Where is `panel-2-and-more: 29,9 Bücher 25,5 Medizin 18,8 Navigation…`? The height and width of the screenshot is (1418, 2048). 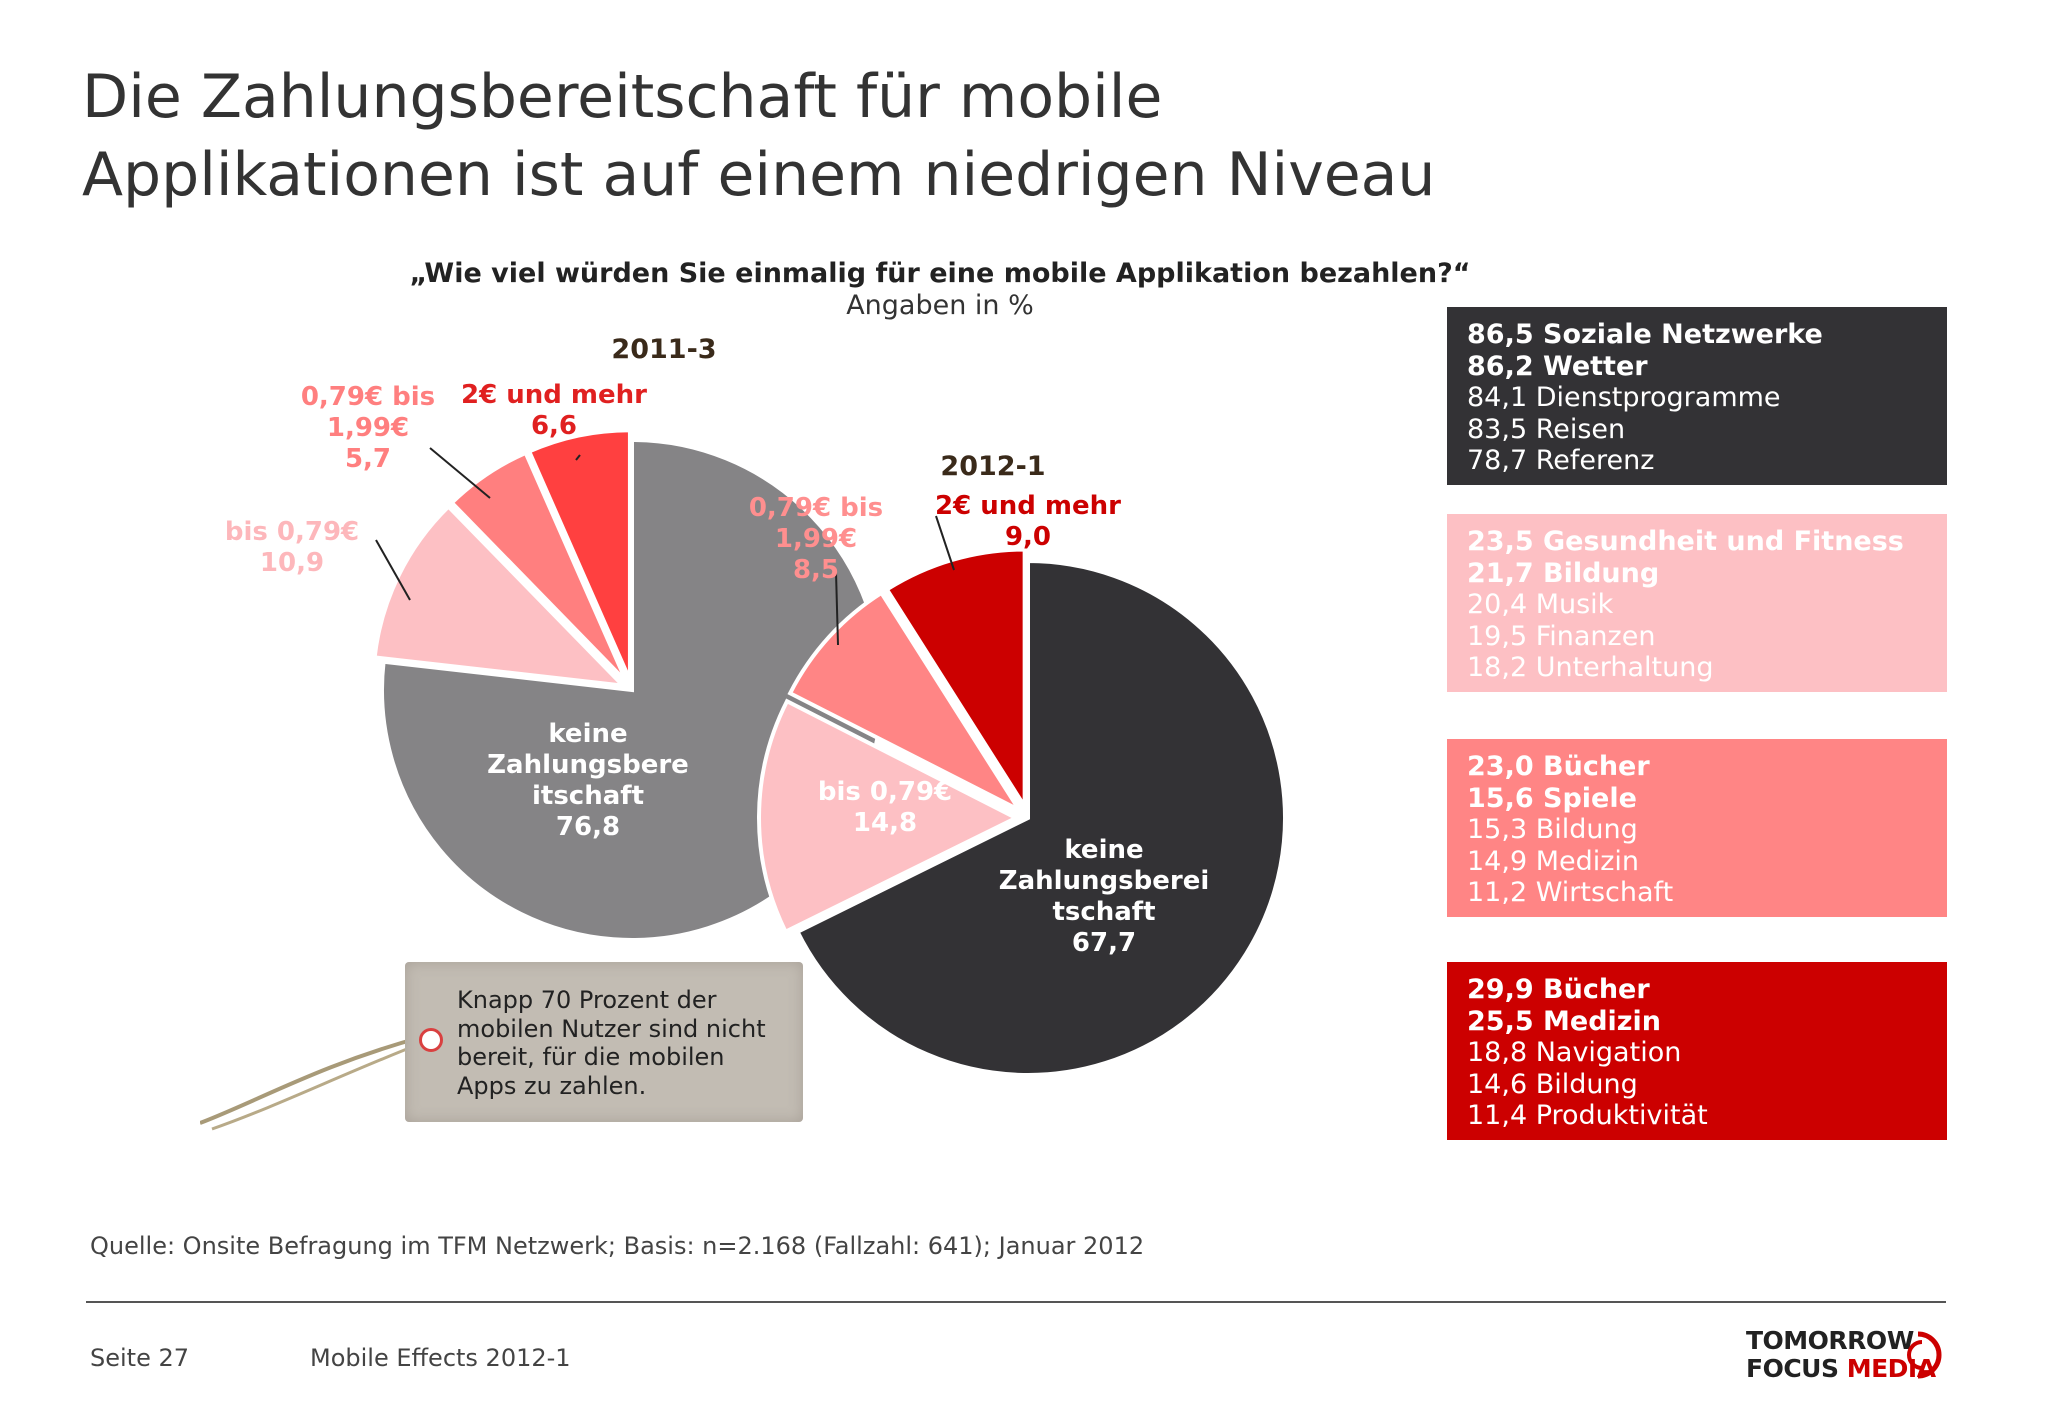
panel-2-and-more: 29,9 Bücher 25,5 Medizin 18,8 Navigation… is located at coordinates (1697, 1051).